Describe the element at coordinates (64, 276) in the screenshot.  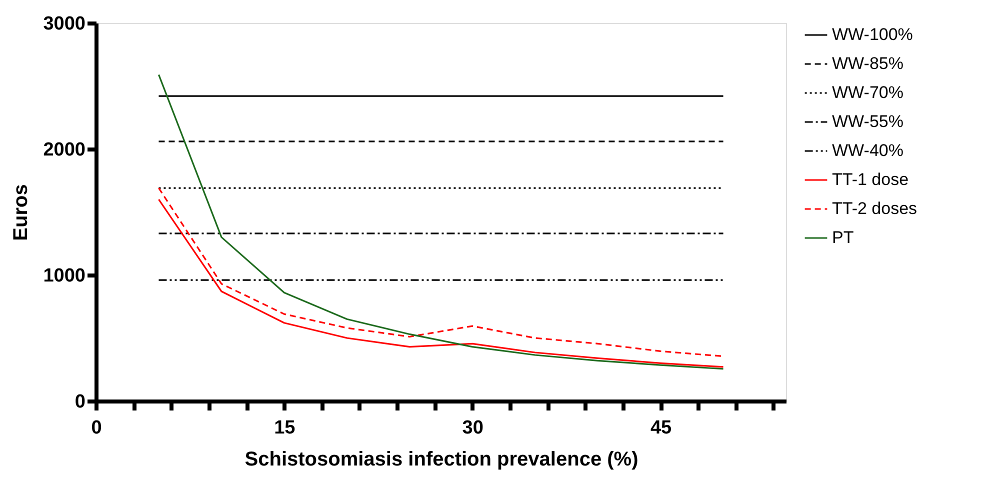
I see `y-tick-label: 1000` at that location.